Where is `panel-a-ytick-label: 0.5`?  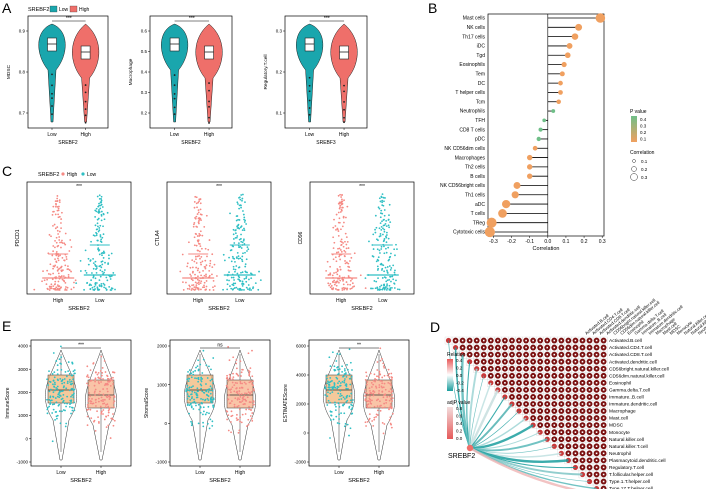 panel-a-ytick-label: 0.5 is located at coordinates (144, 51).